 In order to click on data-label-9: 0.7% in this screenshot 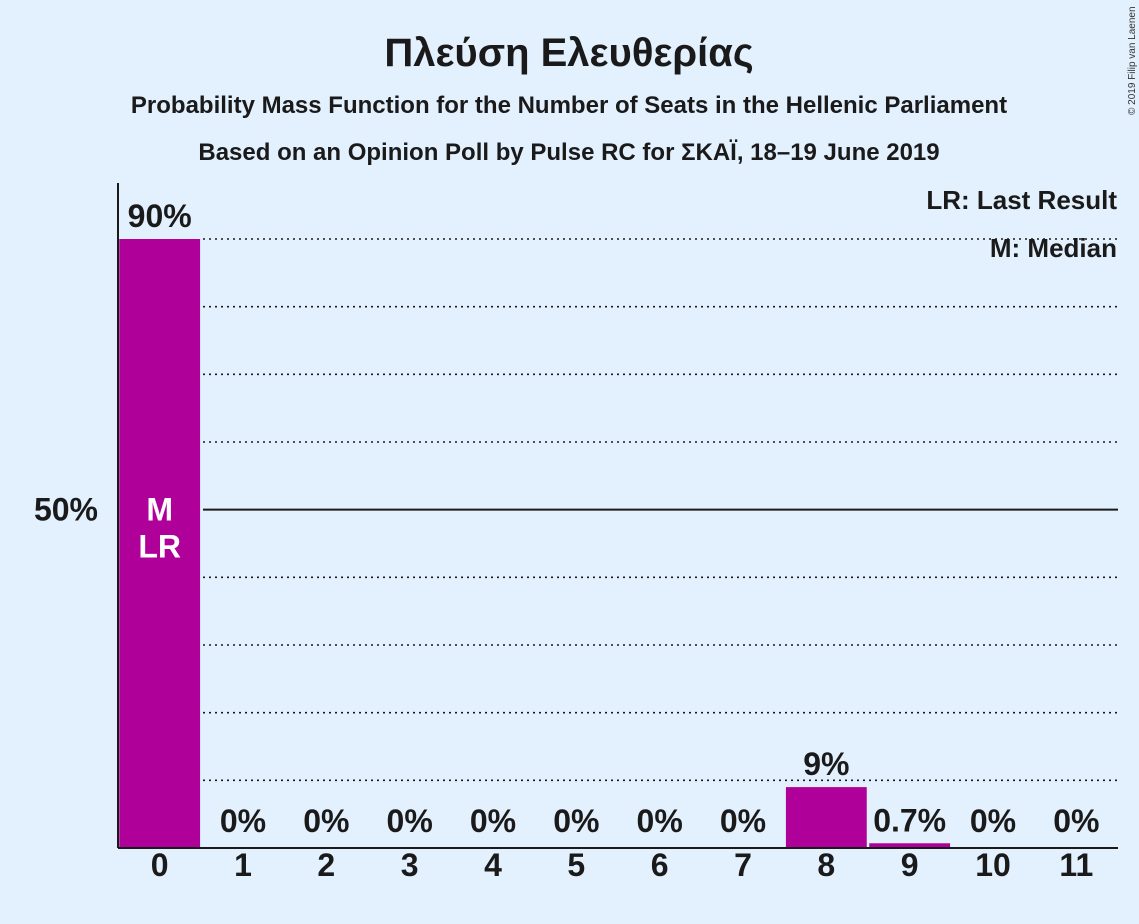, I will do `click(909, 820)`.